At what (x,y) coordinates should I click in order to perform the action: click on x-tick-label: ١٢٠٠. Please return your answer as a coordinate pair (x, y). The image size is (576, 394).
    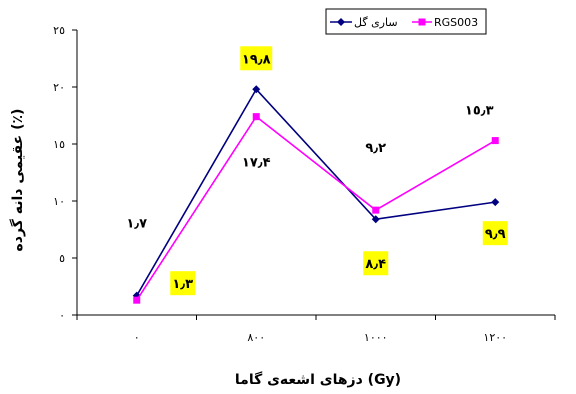
    Looking at the image, I should click on (495, 337).